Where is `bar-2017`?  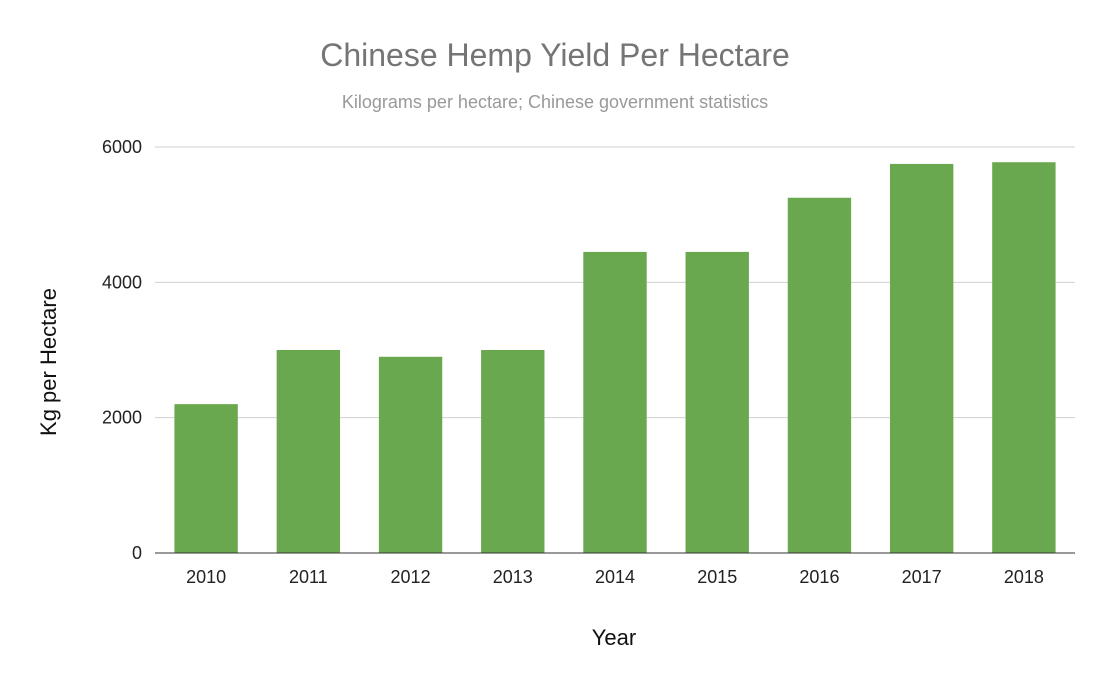
bar-2017 is located at coordinates (921, 358).